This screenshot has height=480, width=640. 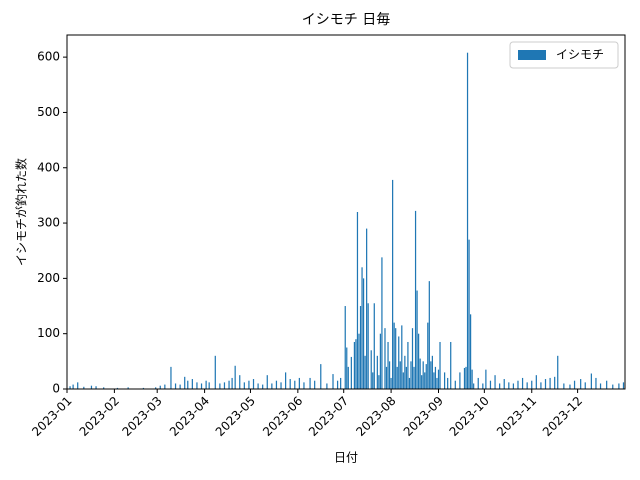 What do you see at coordinates (51, 416) in the screenshot?
I see `x-tick-label: 2023-01` at bounding box center [51, 416].